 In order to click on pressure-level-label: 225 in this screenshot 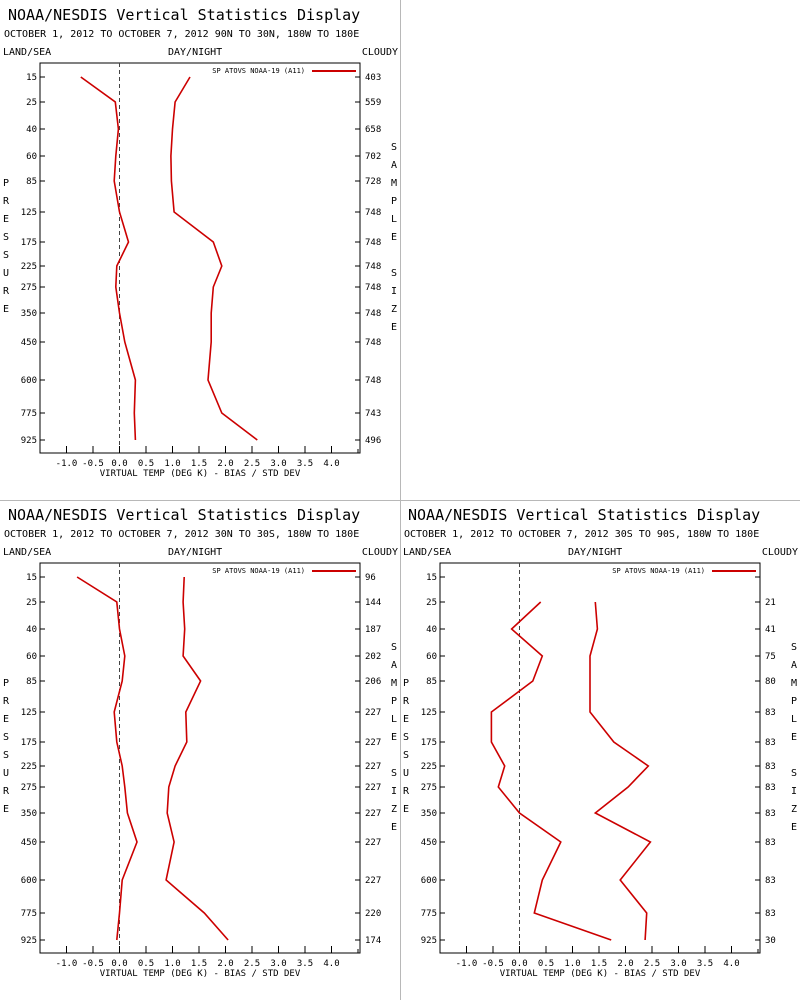, I will do `click(429, 767)`.